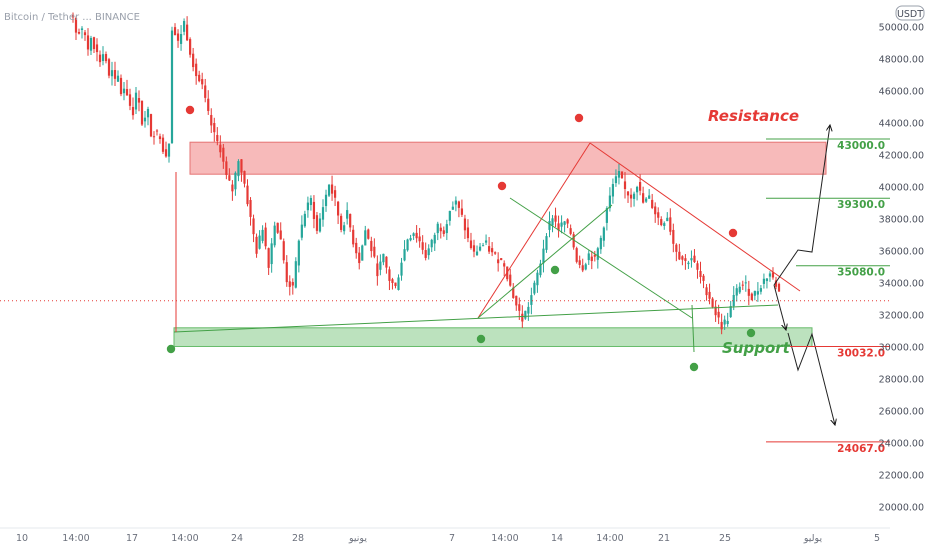  I want to click on y-tick-label: 42000.00, so click(901, 156).